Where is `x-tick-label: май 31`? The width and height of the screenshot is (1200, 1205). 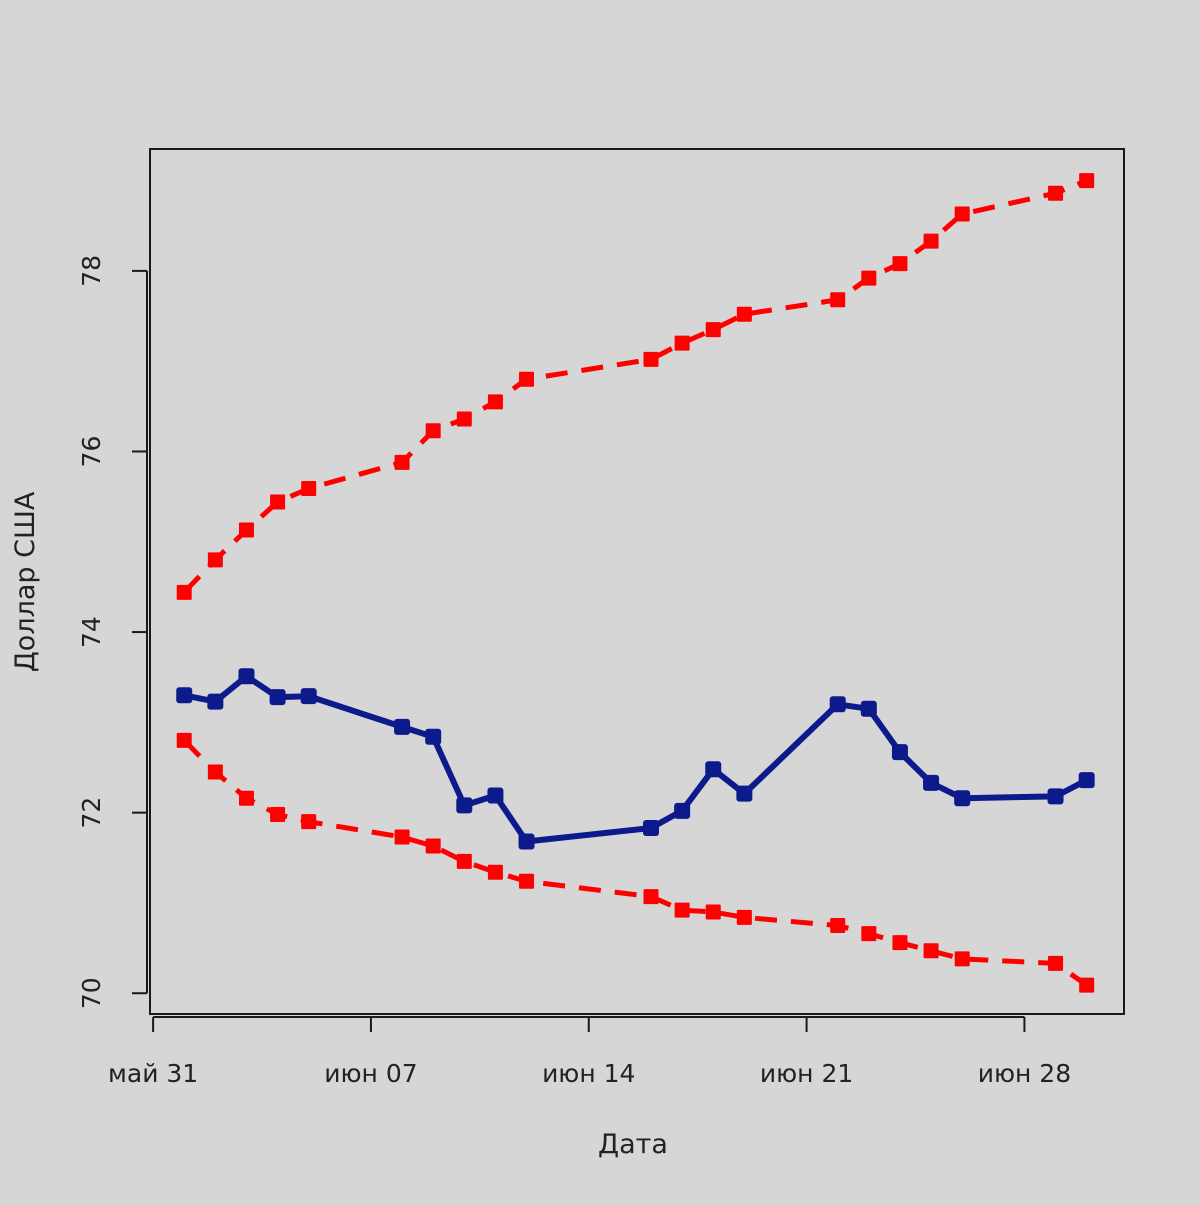
x-tick-label: май 31 is located at coordinates (153, 1073).